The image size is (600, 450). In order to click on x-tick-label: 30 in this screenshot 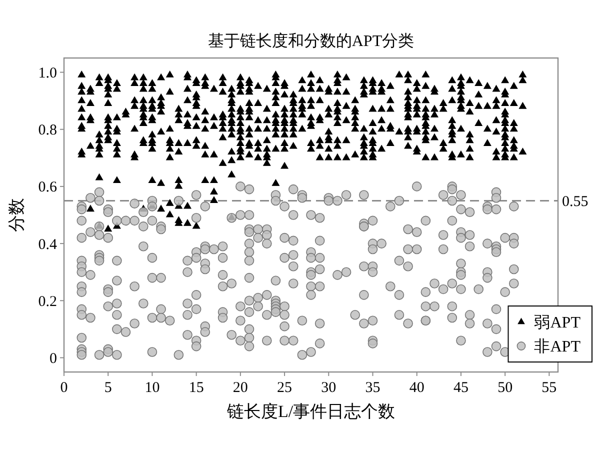, I will do `click(328, 388)`.